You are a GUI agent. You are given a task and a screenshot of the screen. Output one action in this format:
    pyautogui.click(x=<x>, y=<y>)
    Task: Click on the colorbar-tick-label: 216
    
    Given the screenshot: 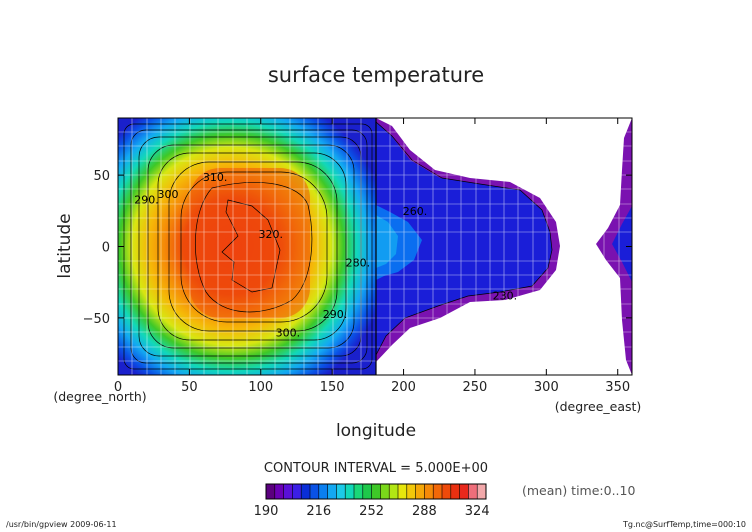 What is the action you would take?
    pyautogui.click(x=318, y=511)
    